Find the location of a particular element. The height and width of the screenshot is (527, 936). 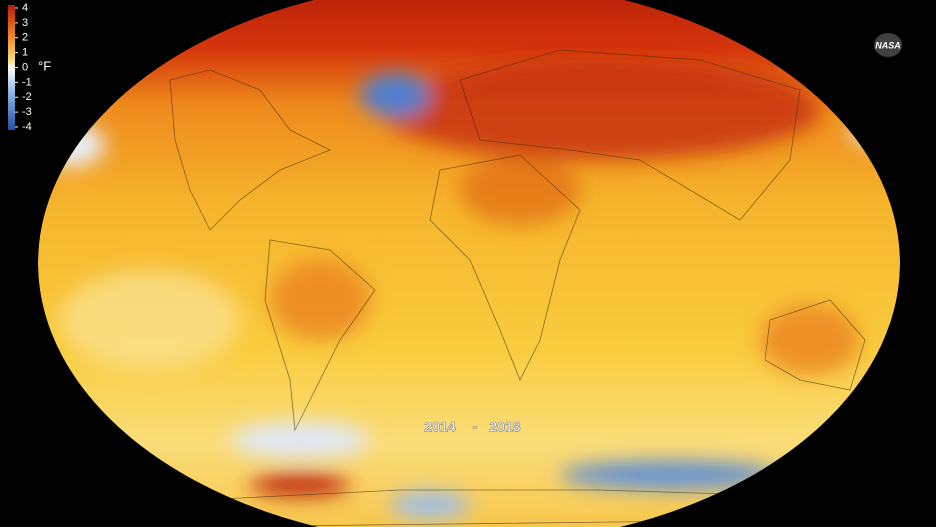

legend-tick-label: 0 is located at coordinates (25, 67).